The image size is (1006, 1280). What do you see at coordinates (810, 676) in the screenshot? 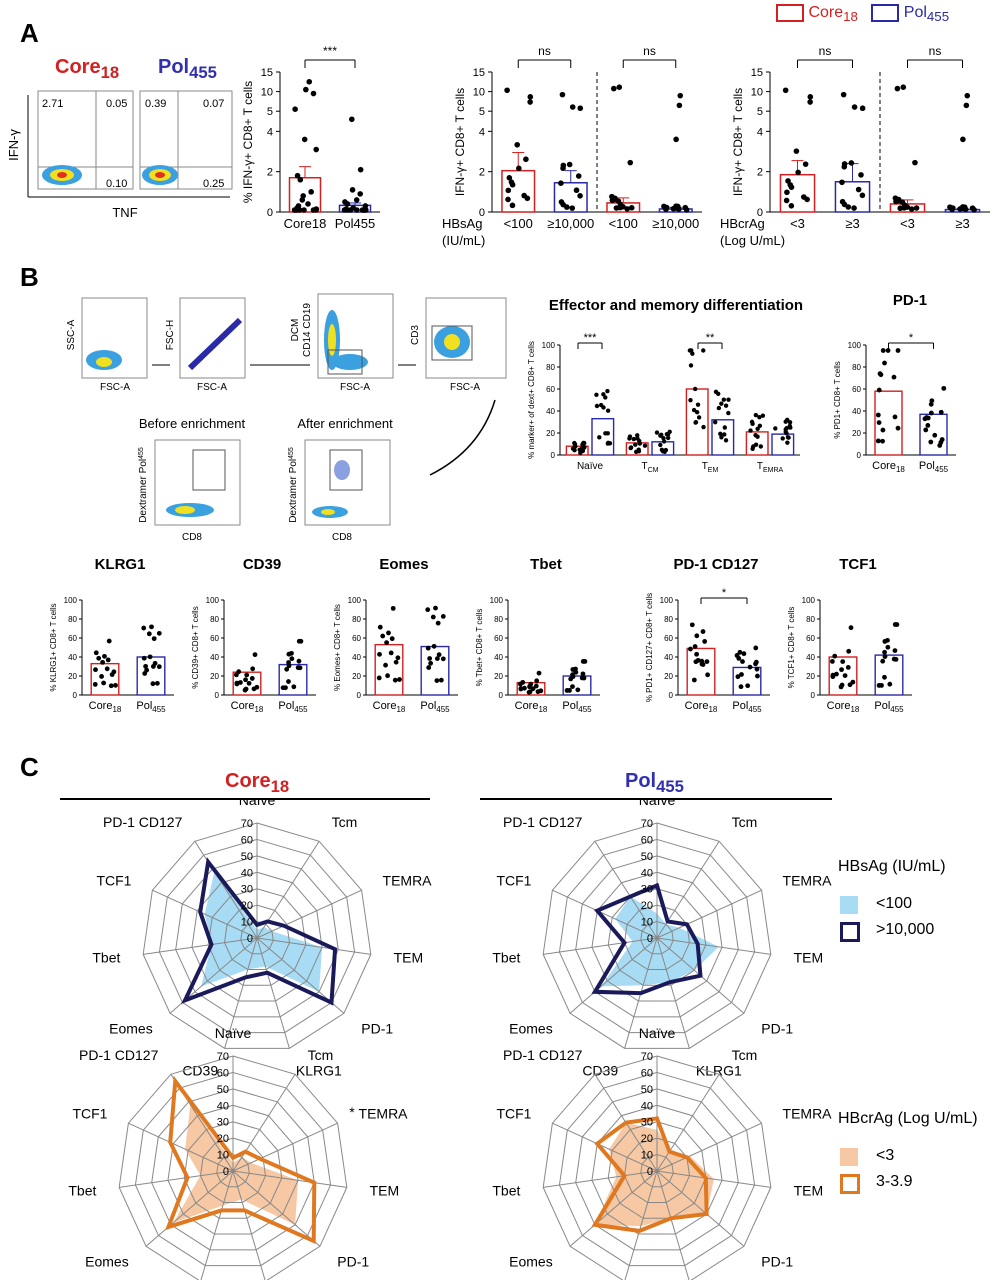
I see `ytick-label-tcf1: 20` at bounding box center [810, 676].